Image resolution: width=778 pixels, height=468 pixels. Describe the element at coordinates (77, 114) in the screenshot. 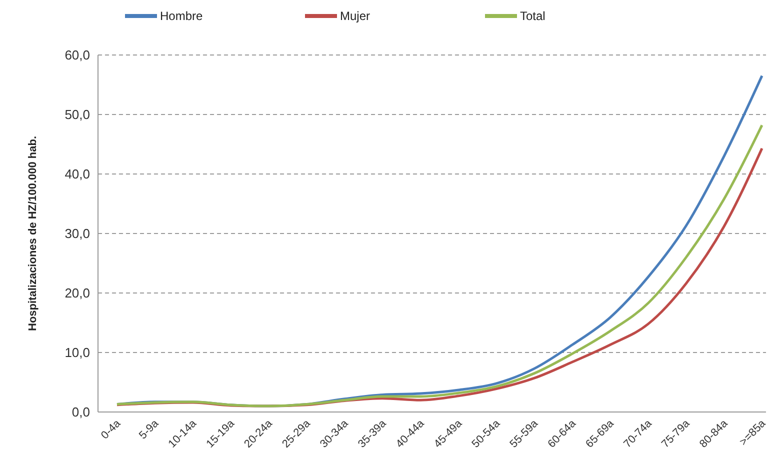

I see `y-tick-label: 50,0` at that location.